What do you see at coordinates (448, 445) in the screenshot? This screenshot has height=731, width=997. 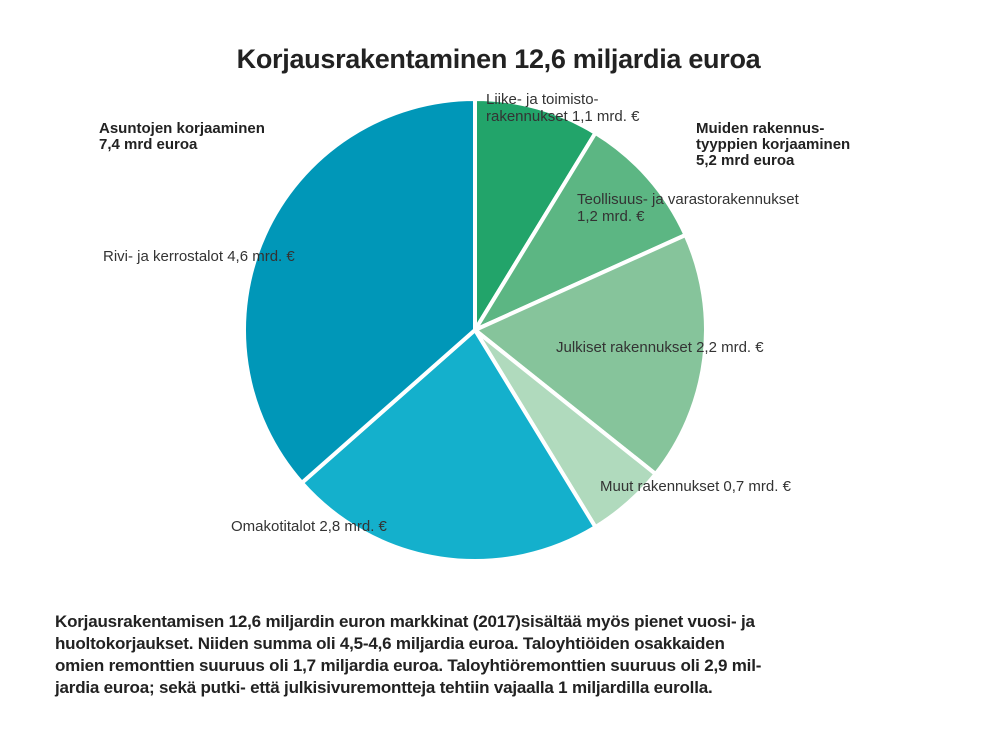 I see `slice-detached-houses` at bounding box center [448, 445].